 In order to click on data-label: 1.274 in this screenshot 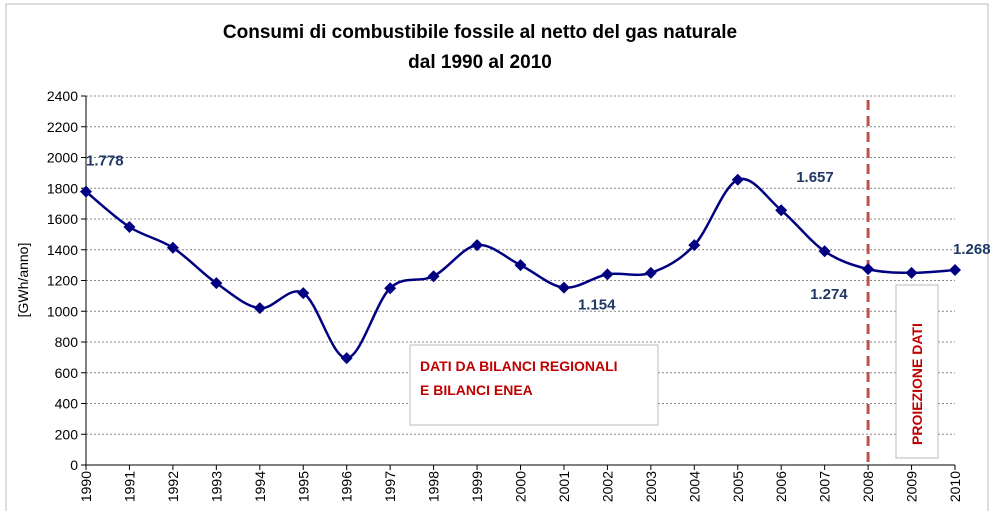, I will do `click(829, 294)`.